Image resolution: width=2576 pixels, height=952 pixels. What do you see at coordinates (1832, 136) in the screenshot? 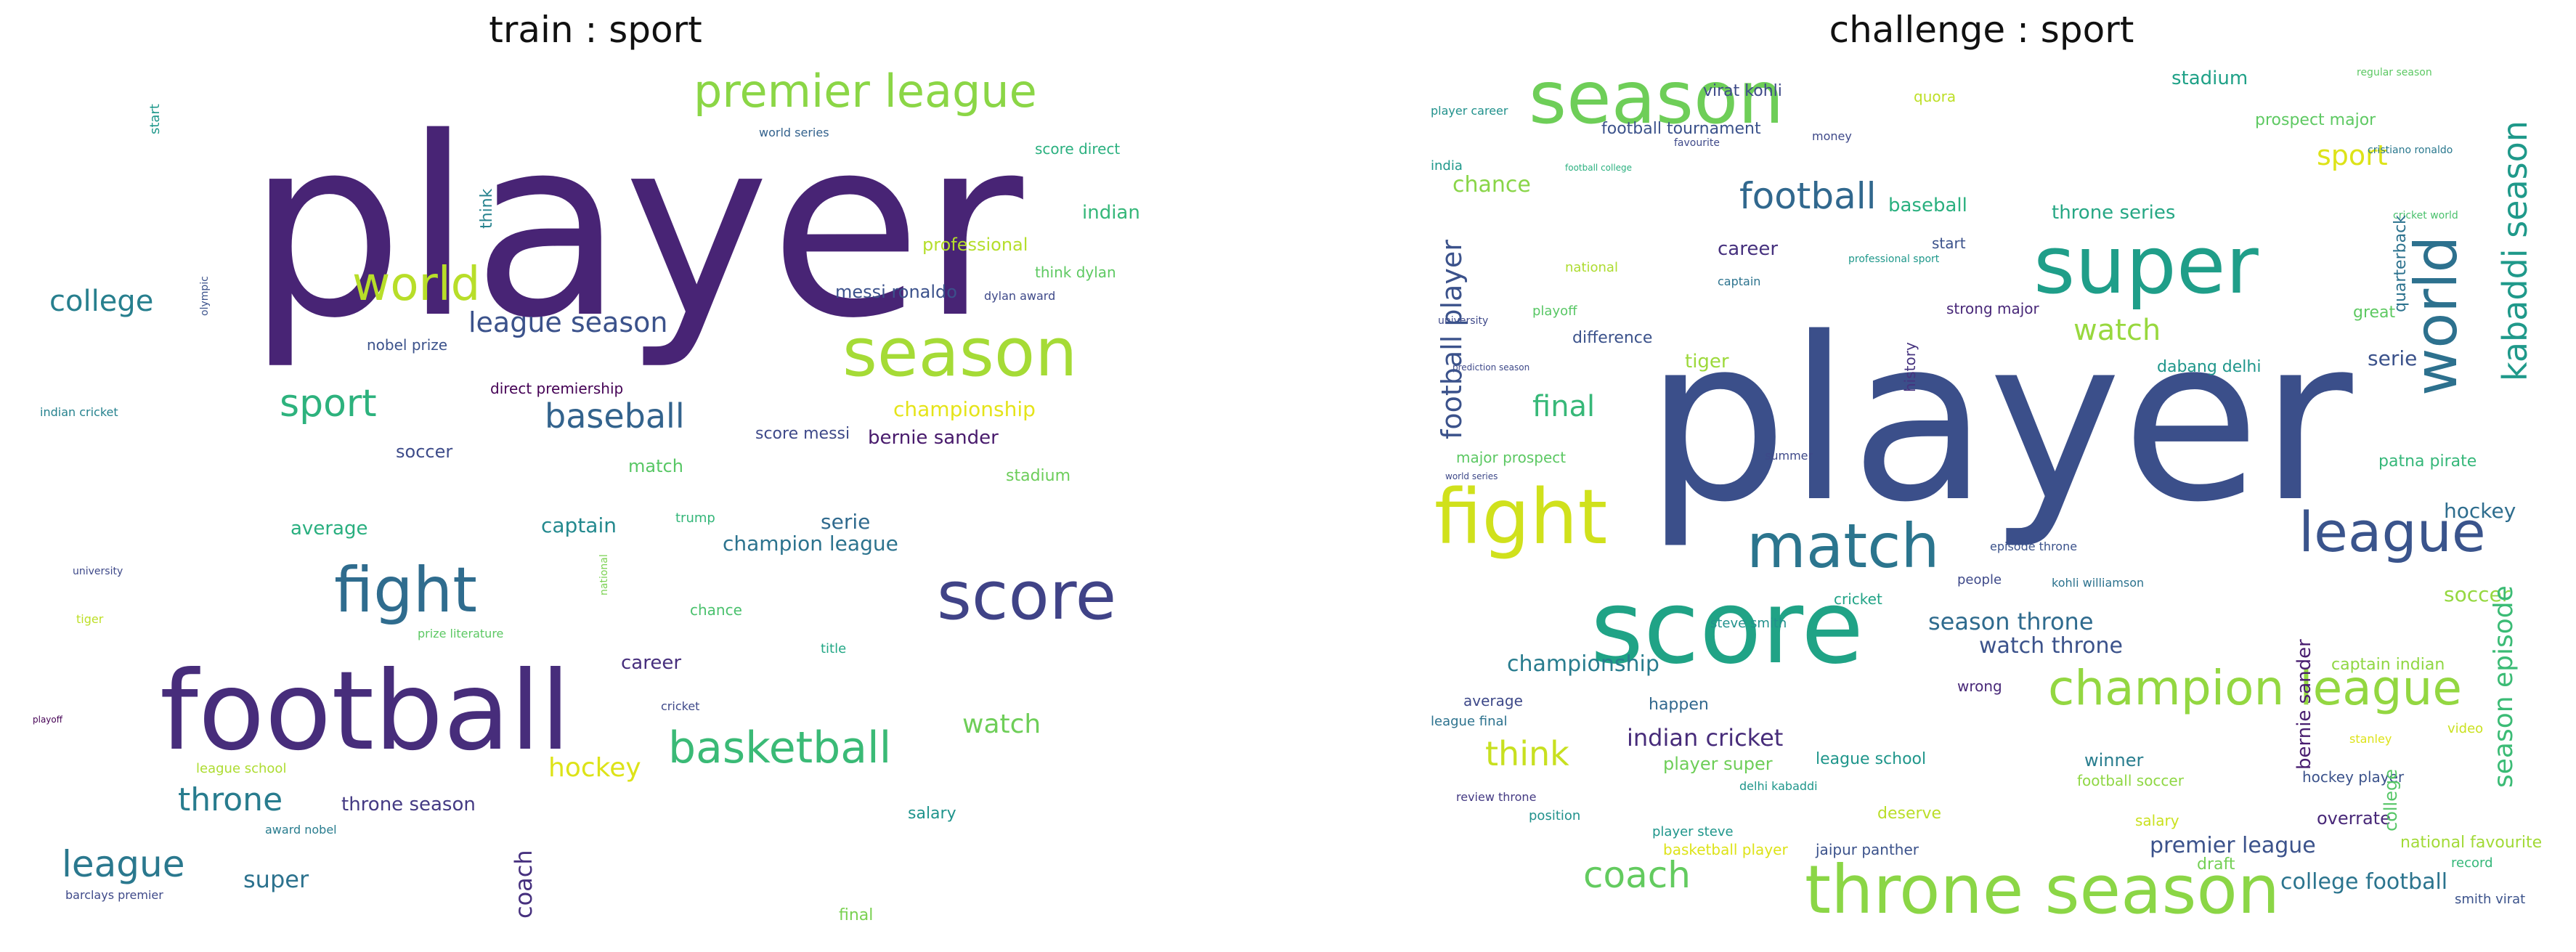
I see `cloud-word: money` at bounding box center [1832, 136].